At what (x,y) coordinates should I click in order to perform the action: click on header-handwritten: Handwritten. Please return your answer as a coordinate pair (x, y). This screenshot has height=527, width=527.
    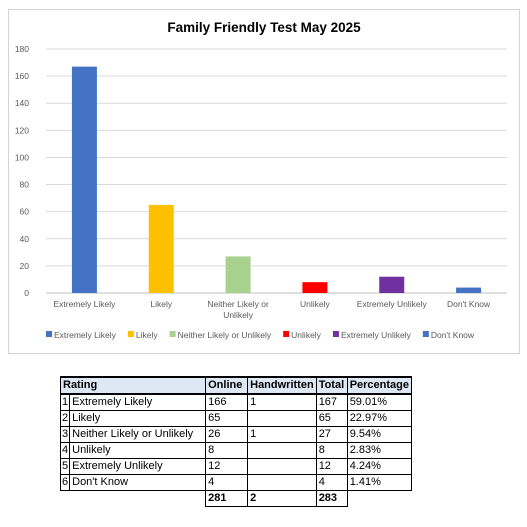
    Looking at the image, I should click on (282, 385).